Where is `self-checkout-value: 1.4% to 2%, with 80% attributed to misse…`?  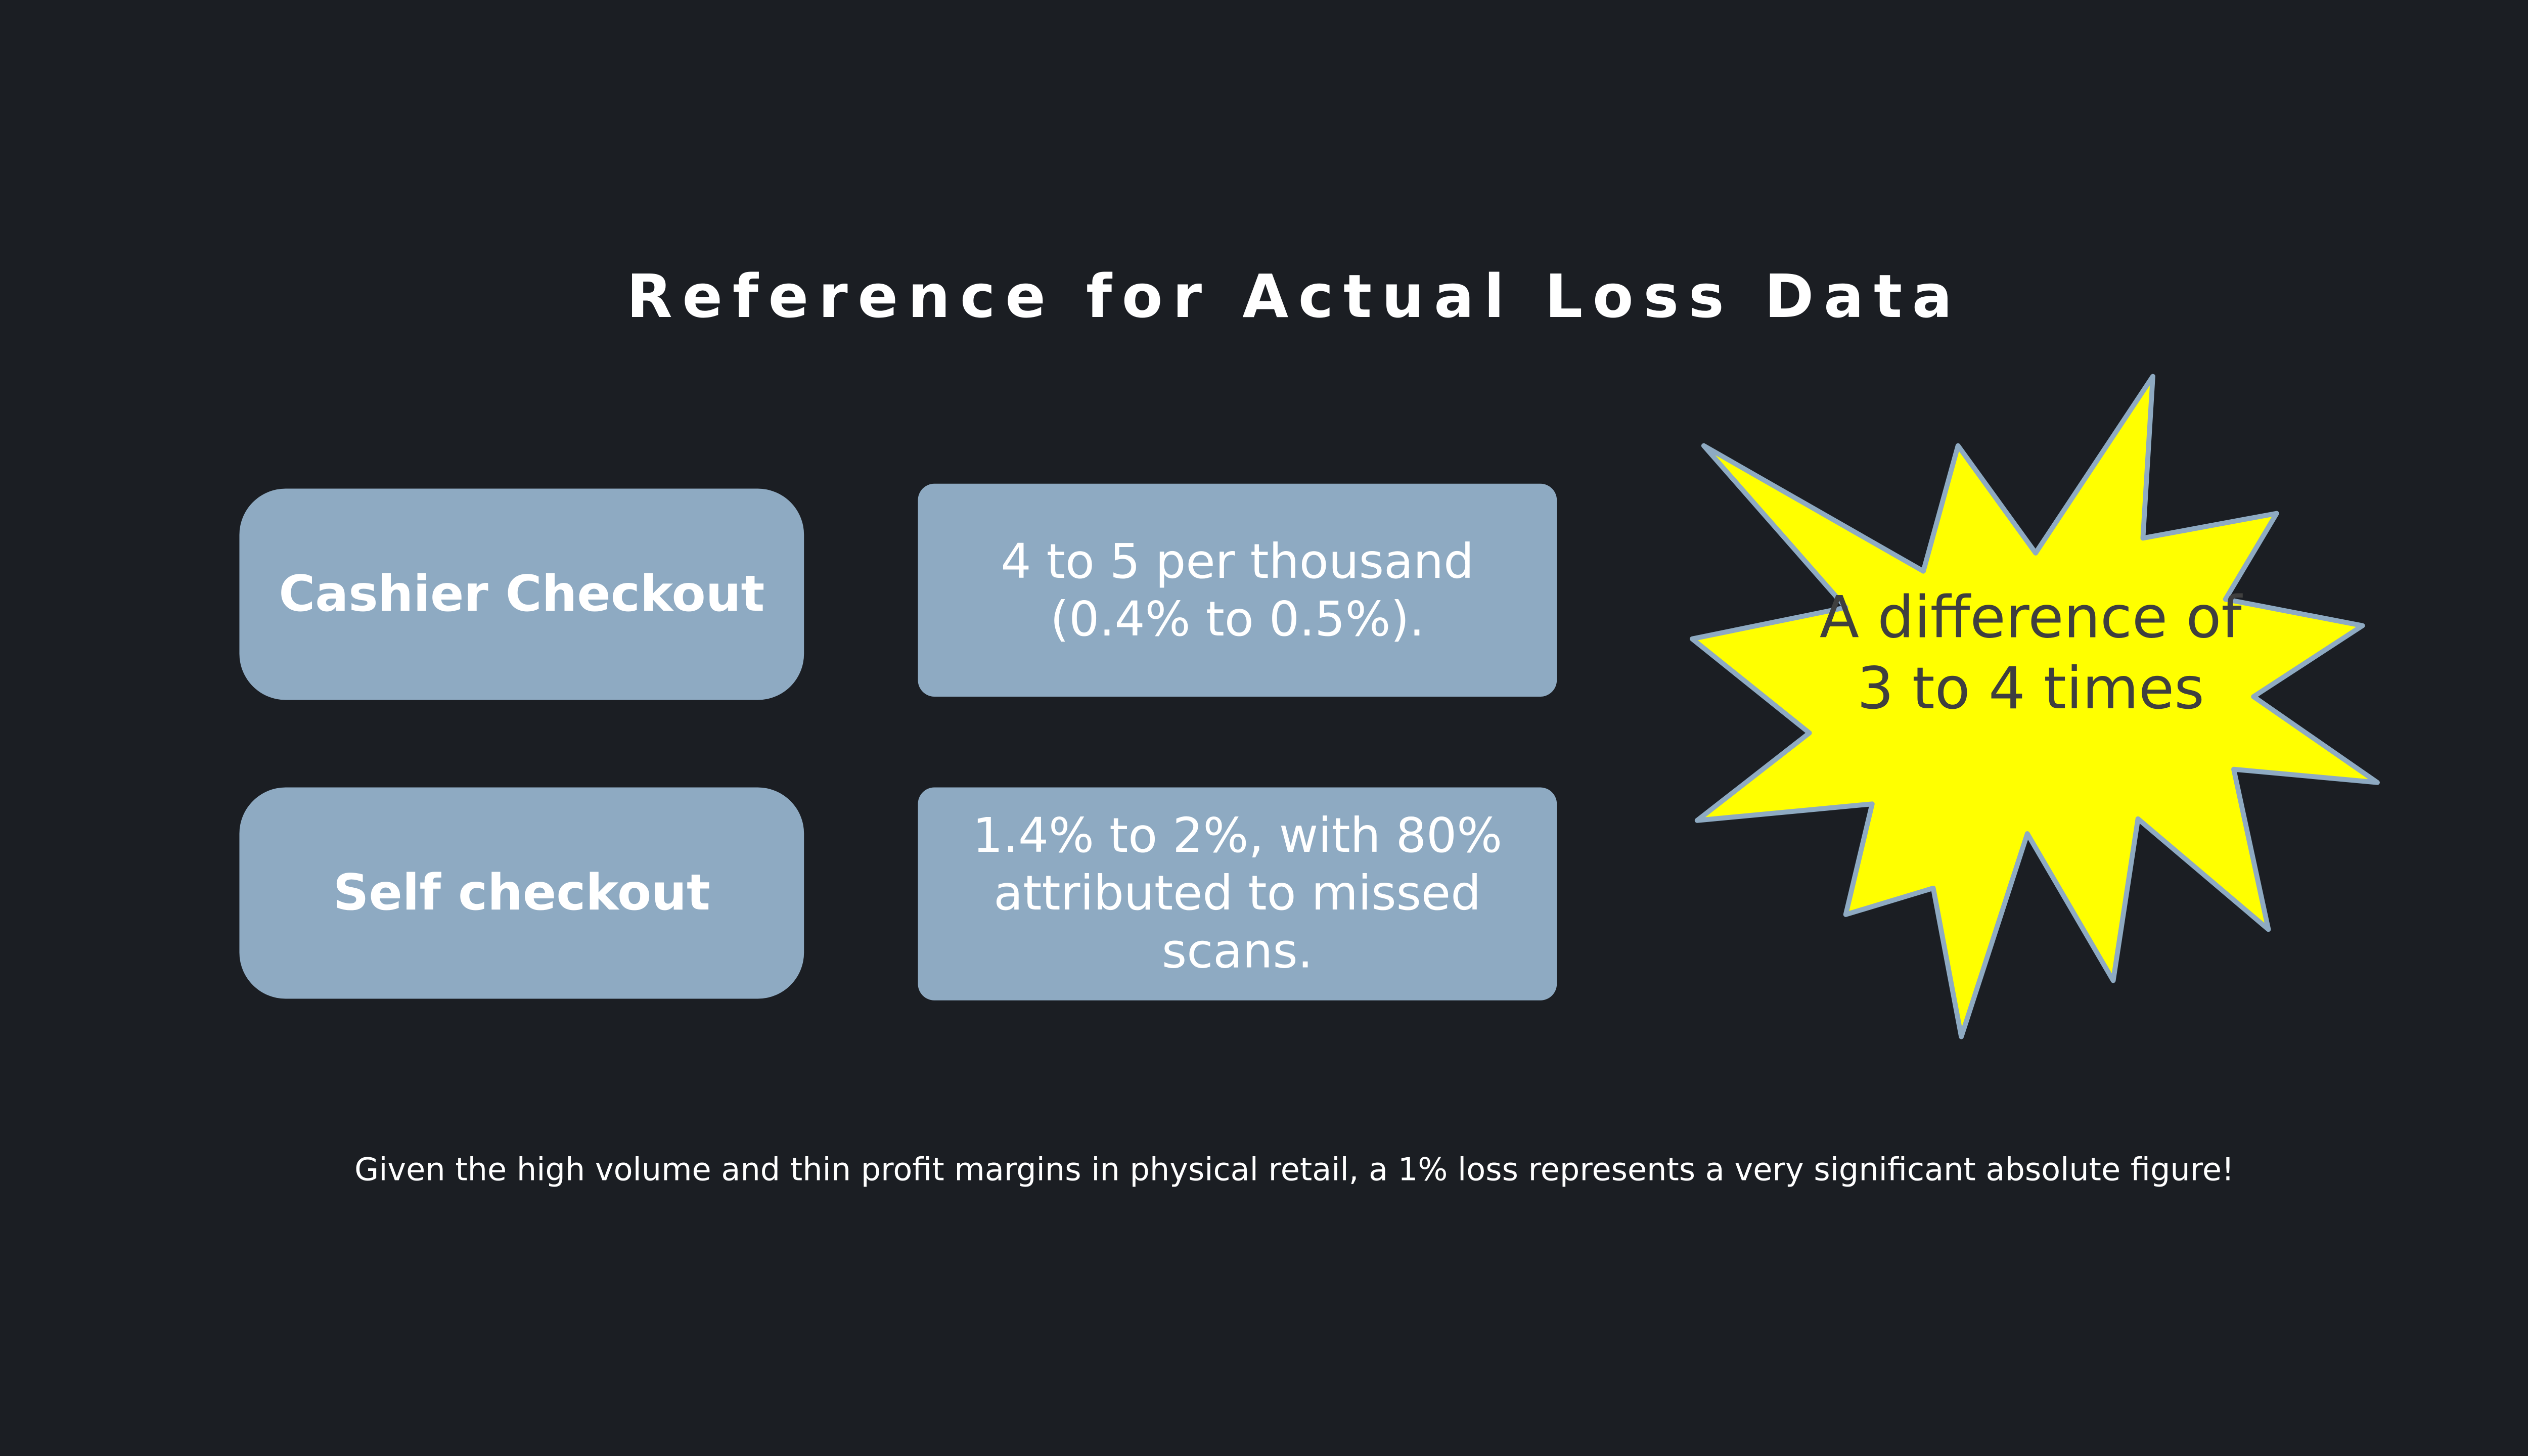 self-checkout-value: 1.4% to 2%, with 80% attributed to misse… is located at coordinates (1238, 893).